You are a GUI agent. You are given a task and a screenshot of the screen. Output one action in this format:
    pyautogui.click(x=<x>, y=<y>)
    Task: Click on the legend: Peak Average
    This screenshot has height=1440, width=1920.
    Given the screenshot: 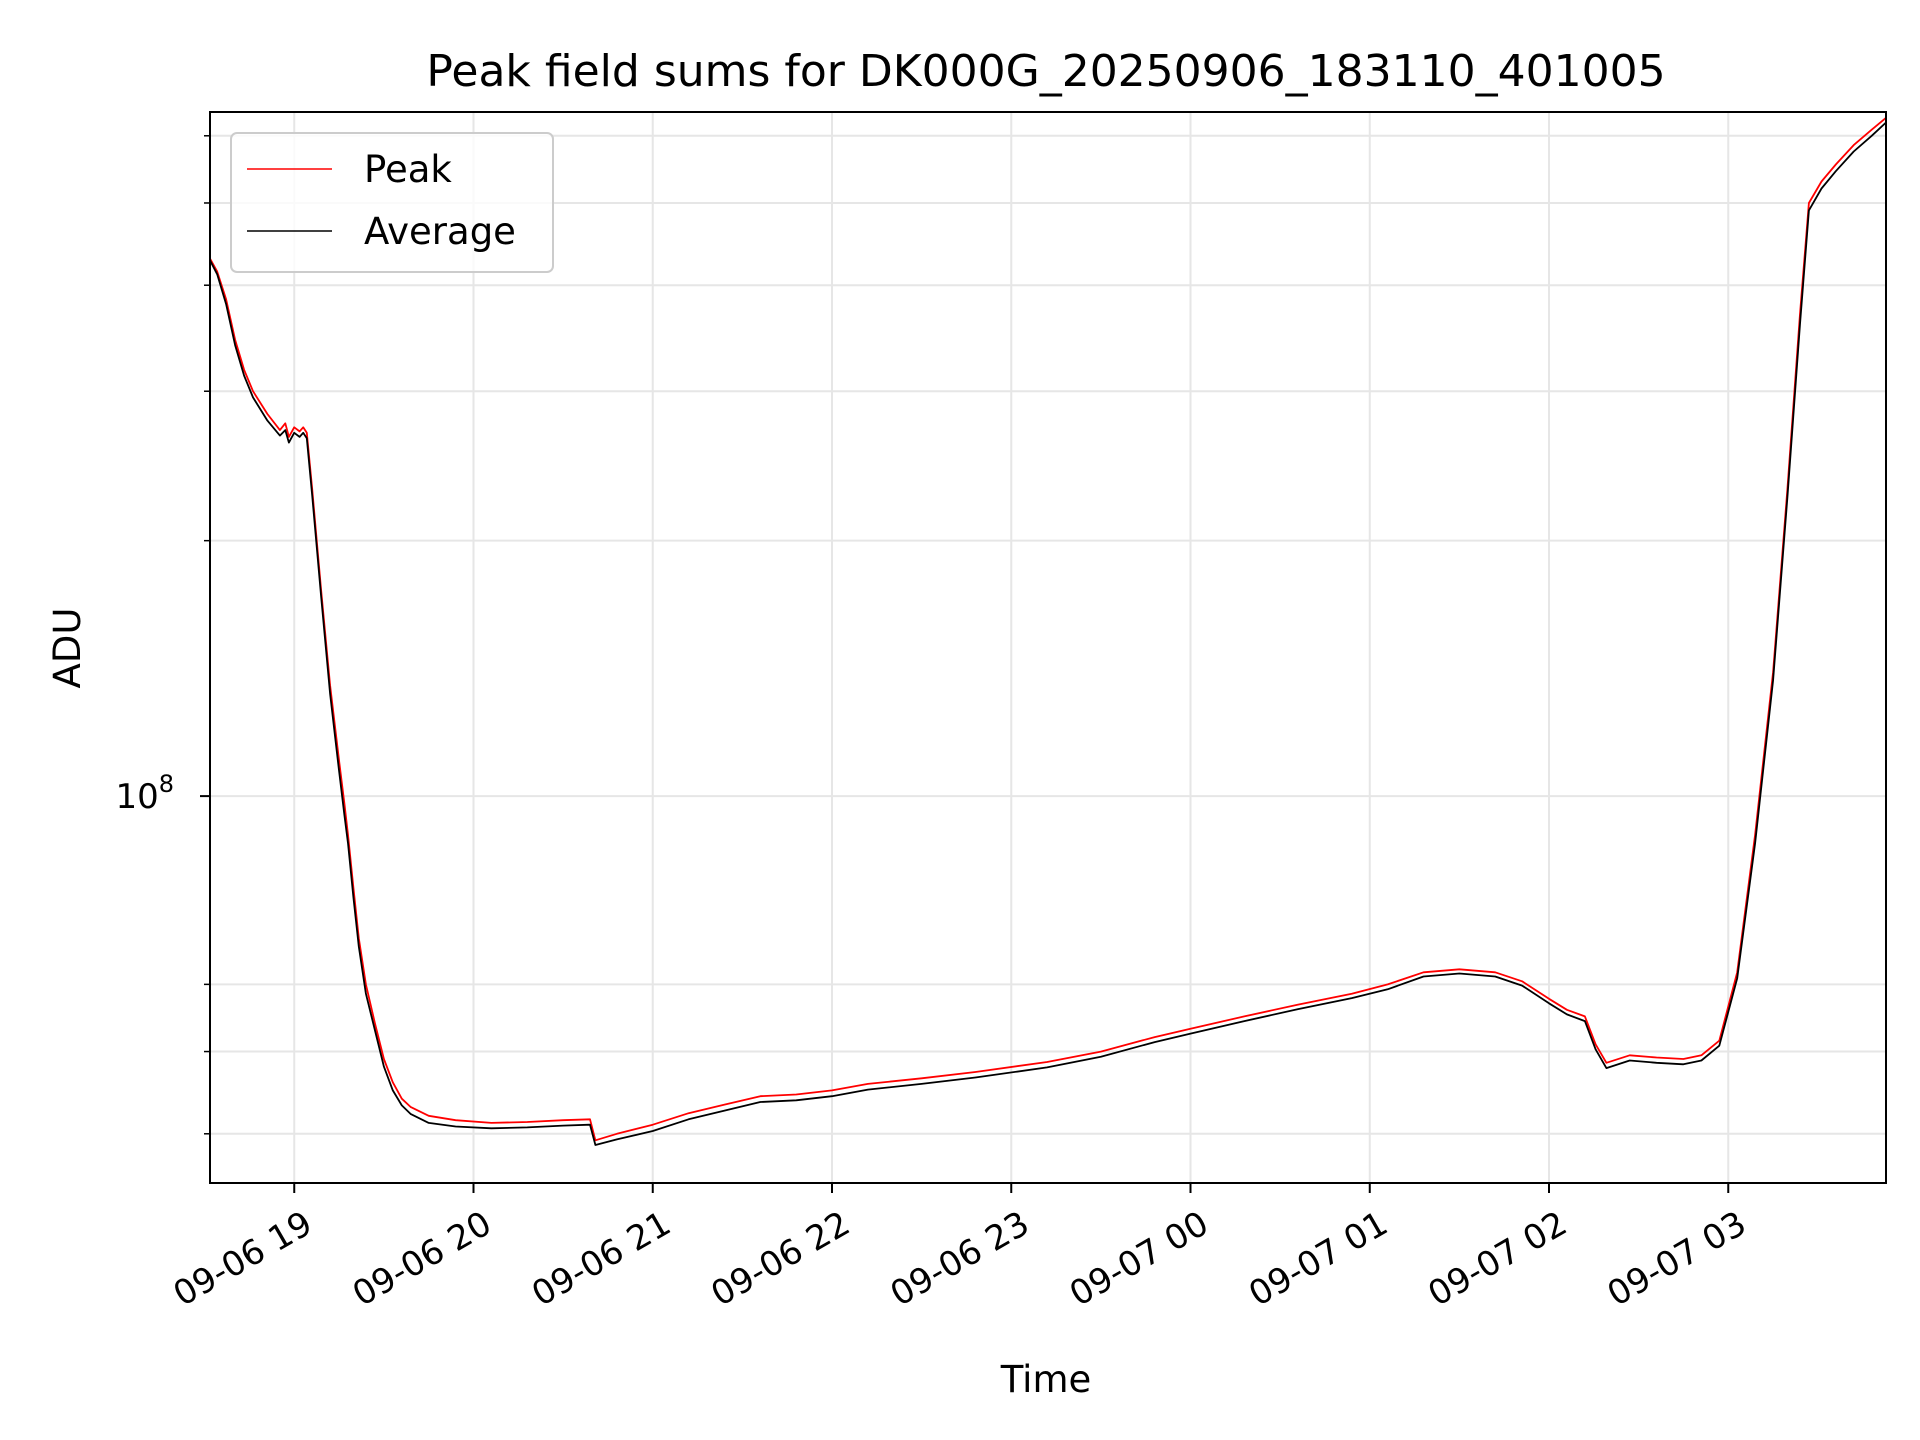 What is the action you would take?
    pyautogui.click(x=392, y=202)
    